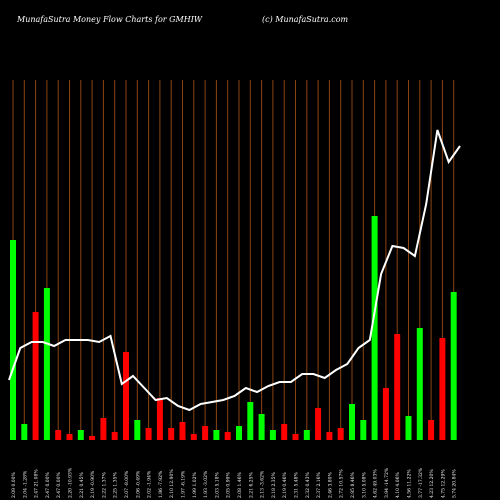  I want to click on x-tick-label: 3.94 -14.72%, so click(387, 482).